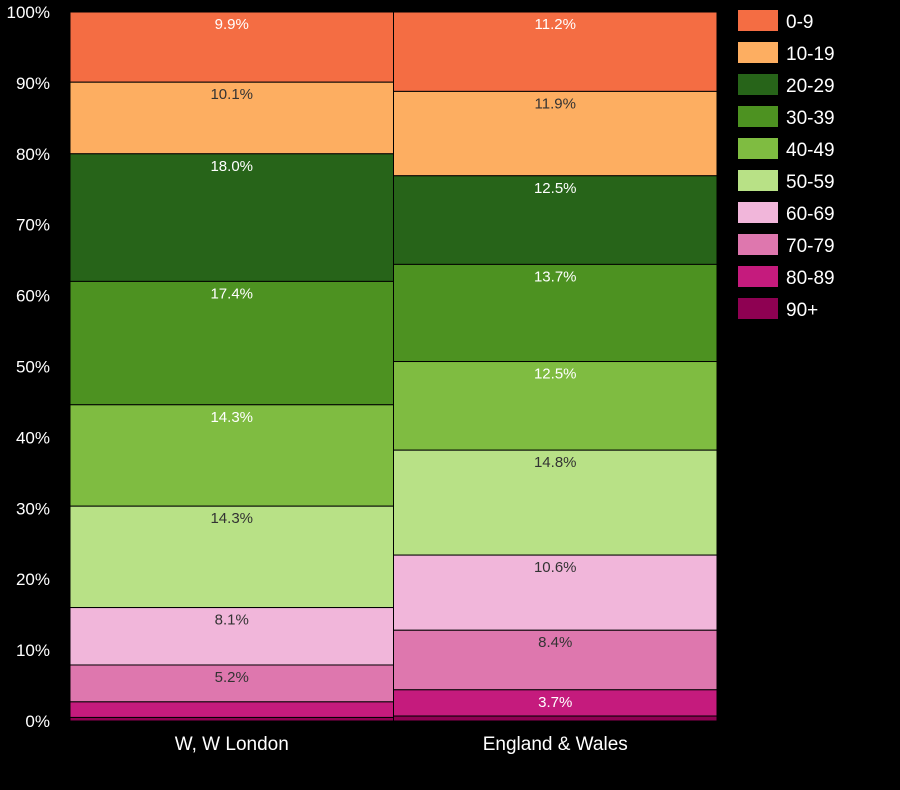 Image resolution: width=900 pixels, height=790 pixels. What do you see at coordinates (33, 579) in the screenshot?
I see `y-tick-label: 20%` at bounding box center [33, 579].